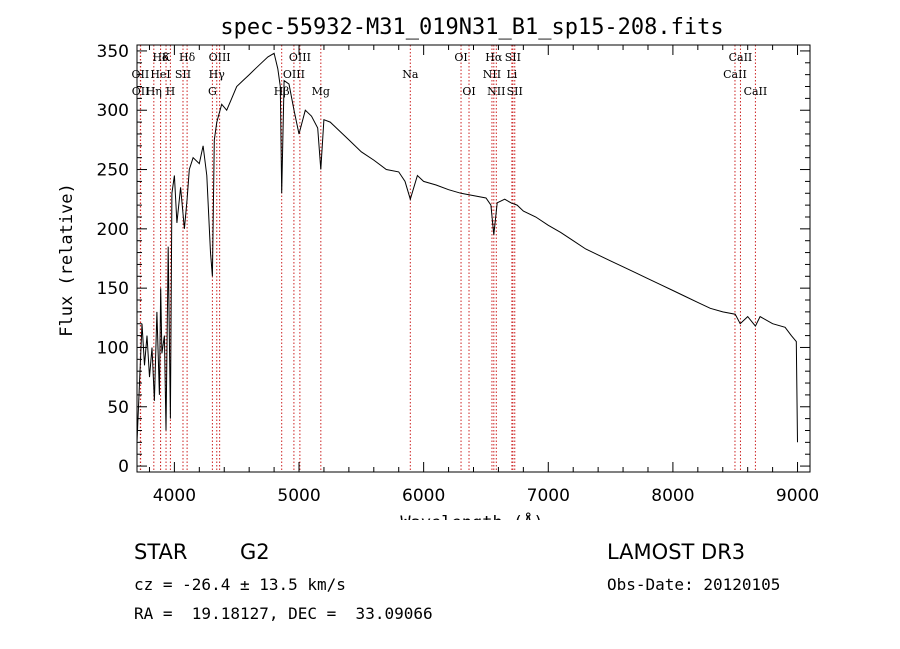 The width and height of the screenshot is (900, 649). Describe the element at coordinates (171, 91) in the screenshot. I see `line-label: H` at that location.